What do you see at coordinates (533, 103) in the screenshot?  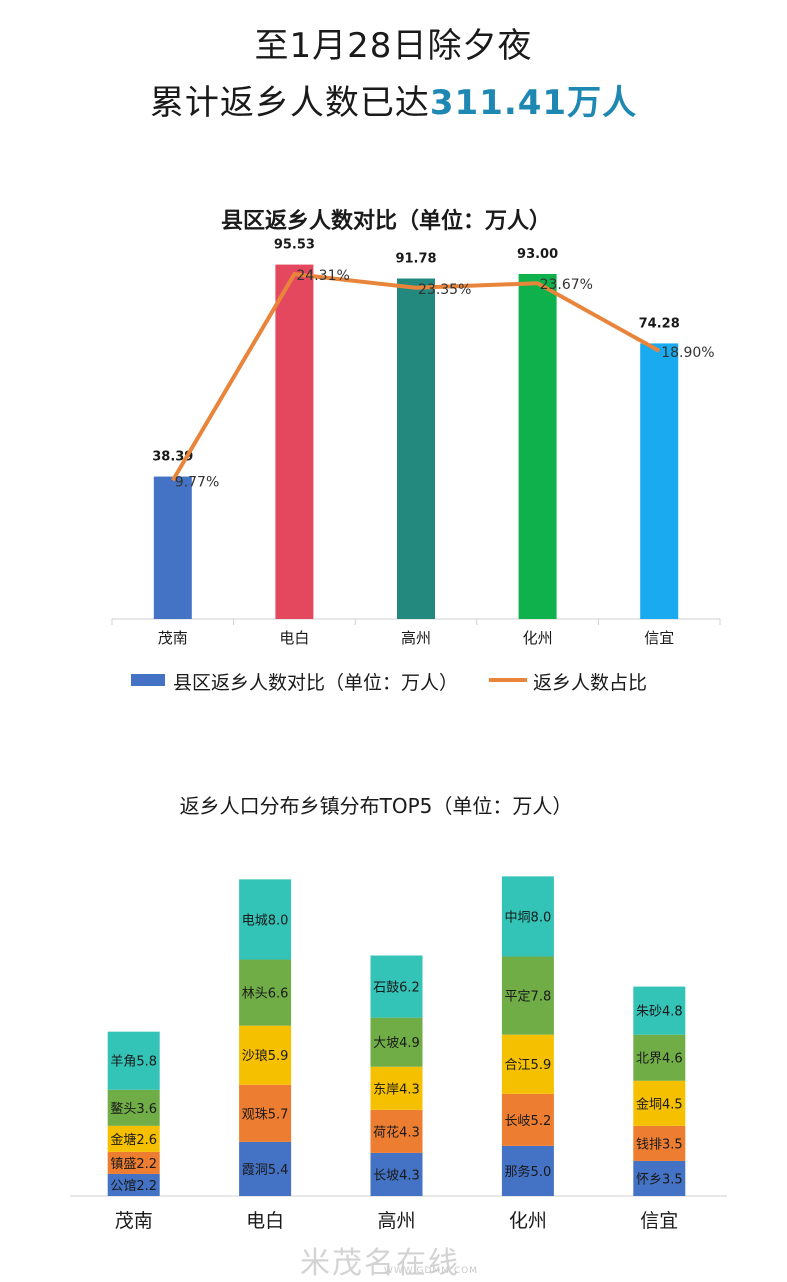 I see `headline-total-highlight: 311.41万人` at bounding box center [533, 103].